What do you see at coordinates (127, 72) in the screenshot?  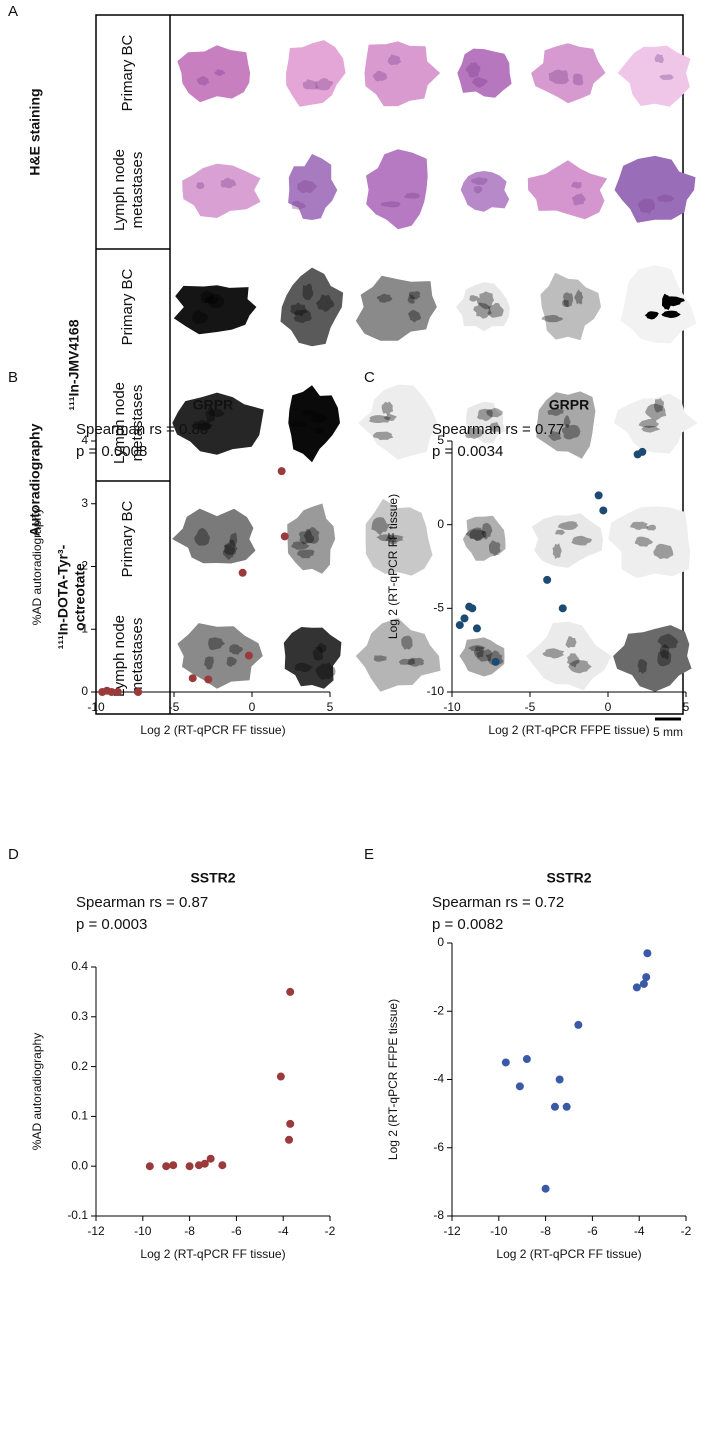 I see `row-label: Primary BC` at bounding box center [127, 72].